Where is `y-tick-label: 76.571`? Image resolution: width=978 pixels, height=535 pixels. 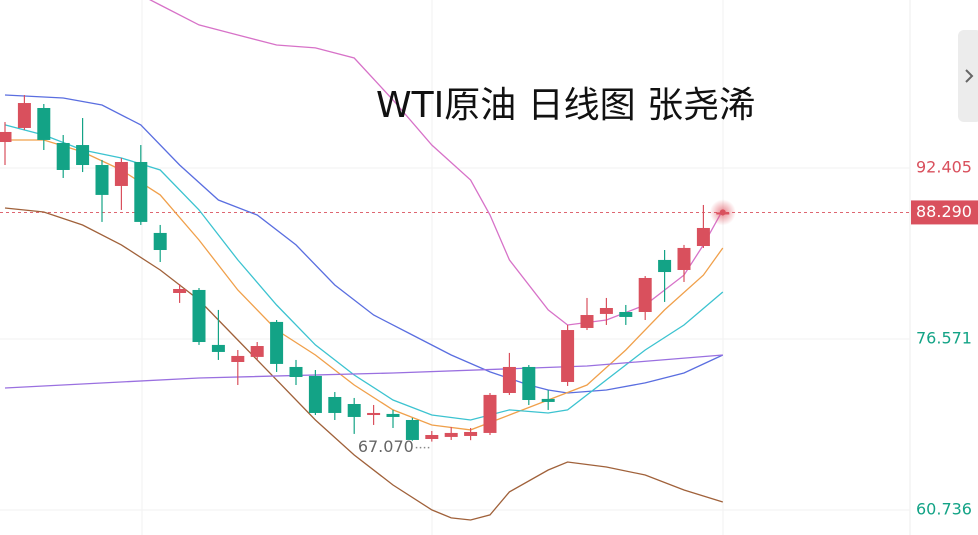 y-tick-label: 76.571 is located at coordinates (944, 337).